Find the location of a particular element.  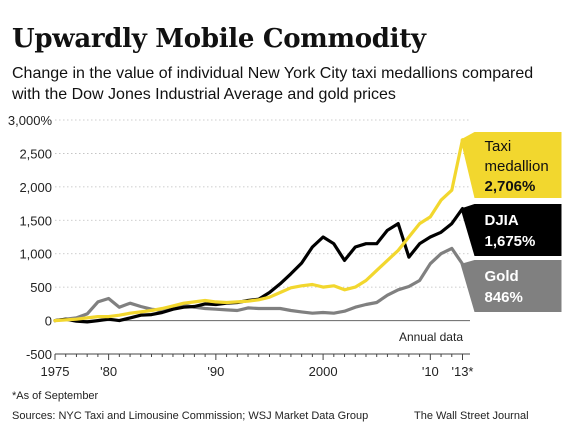

gold-line is located at coordinates (259, 284).